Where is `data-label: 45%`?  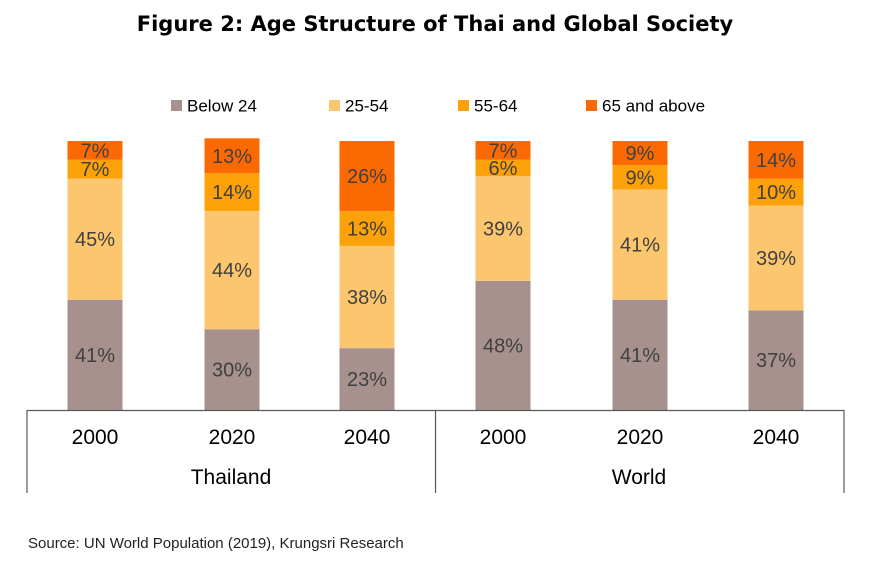
data-label: 45% is located at coordinates (95, 240).